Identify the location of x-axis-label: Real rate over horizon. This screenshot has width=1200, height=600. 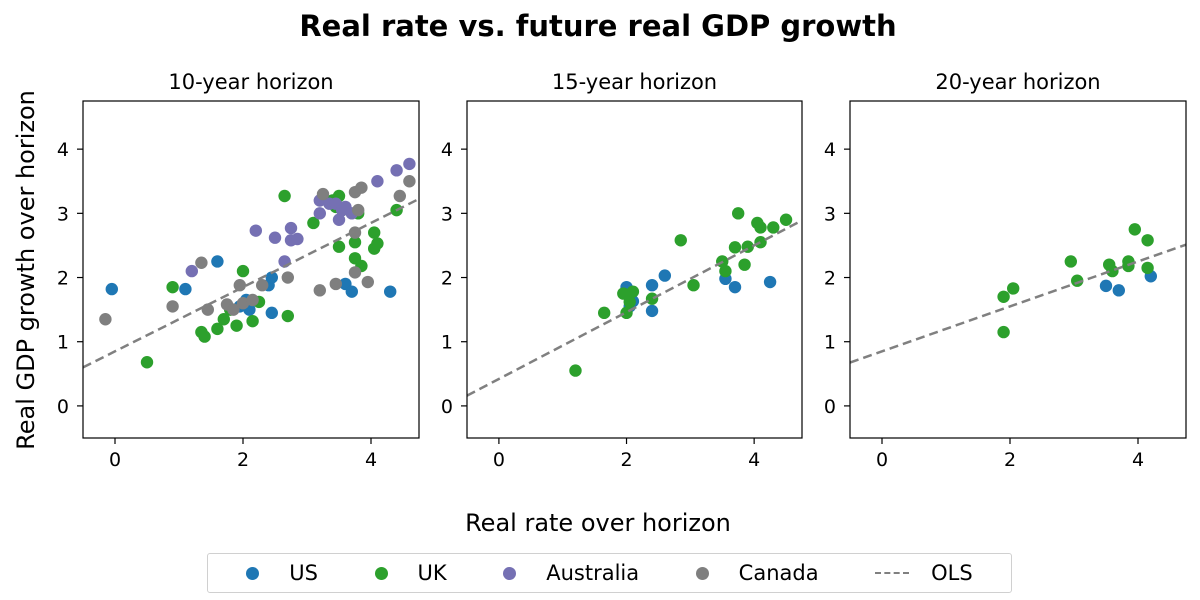
(598, 523).